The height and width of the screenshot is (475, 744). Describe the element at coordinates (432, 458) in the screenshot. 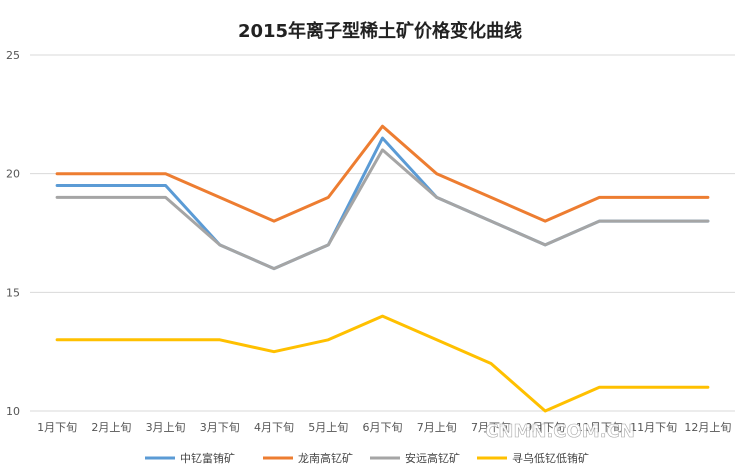

I see `legend-label: 安远高钇矿` at that location.